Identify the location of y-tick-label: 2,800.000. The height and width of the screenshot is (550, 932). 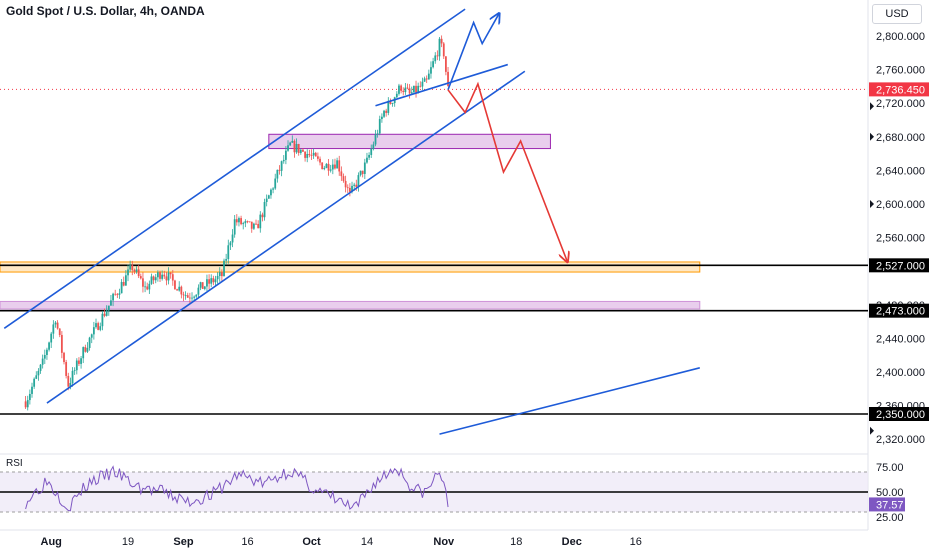
(900, 37).